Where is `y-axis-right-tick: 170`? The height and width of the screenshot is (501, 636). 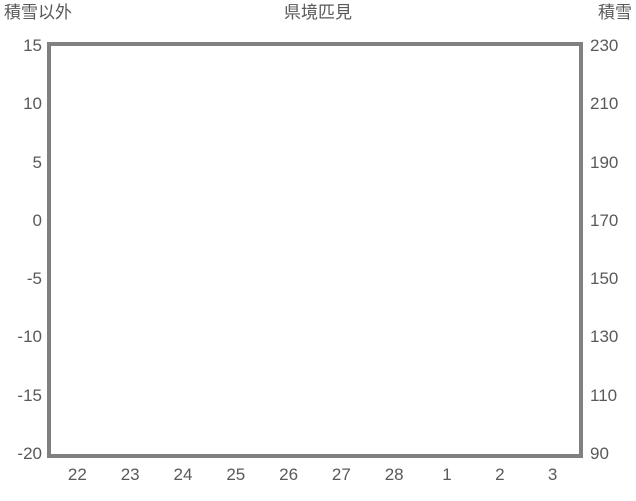 y-axis-right-tick: 170 is located at coordinates (604, 220).